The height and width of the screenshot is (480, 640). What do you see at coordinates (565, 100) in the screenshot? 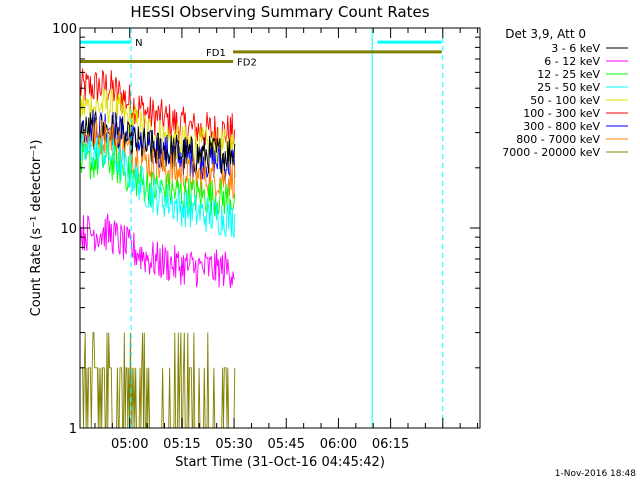
I see `legend-entry-50-100-kev: 50 - 100 keV` at bounding box center [565, 100].